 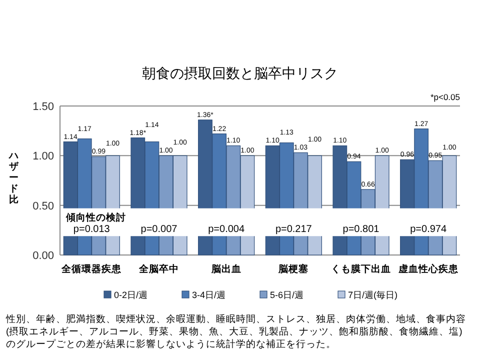 I want to click on annotation: p=0.013, so click(x=91, y=230).